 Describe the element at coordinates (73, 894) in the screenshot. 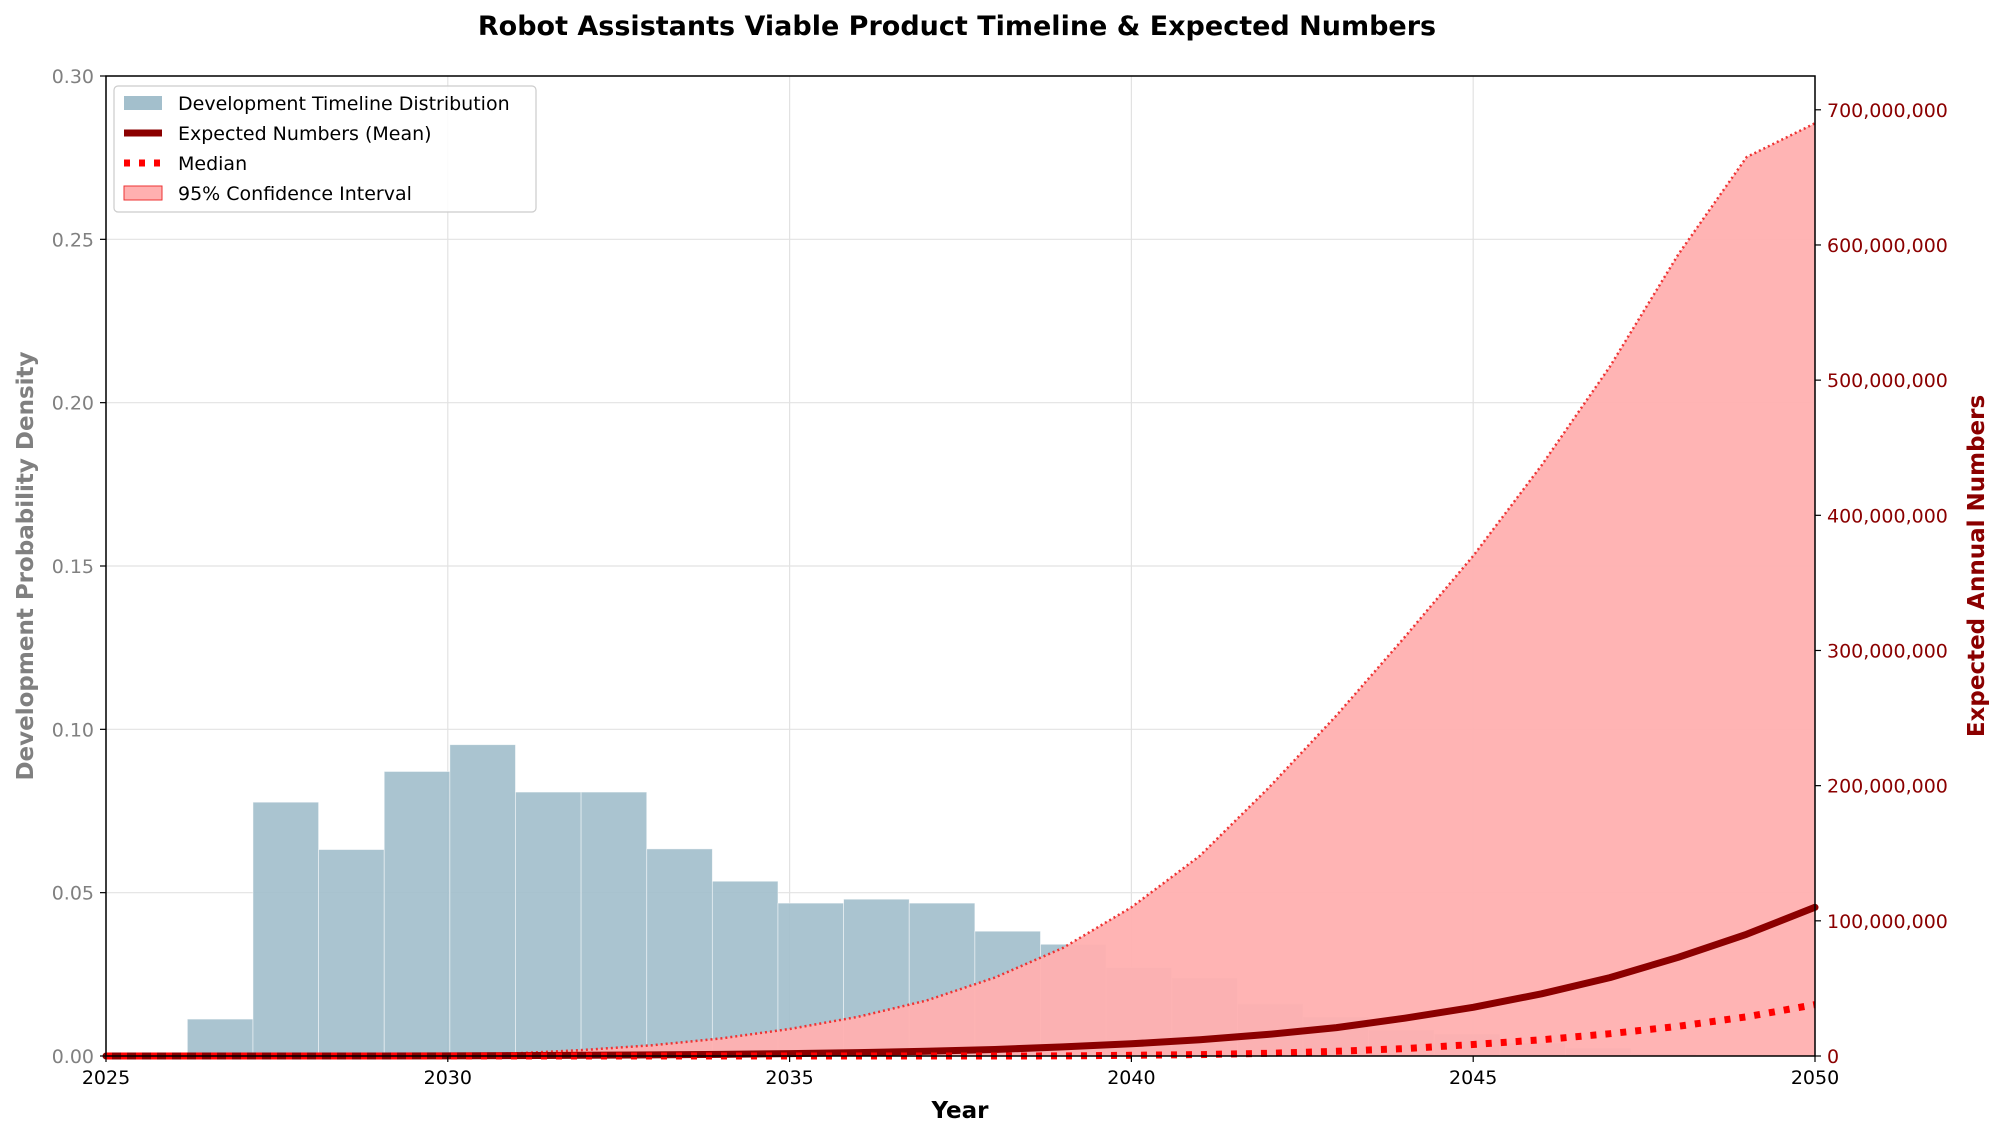

I see `y-left-tick-label: 0.05` at that location.